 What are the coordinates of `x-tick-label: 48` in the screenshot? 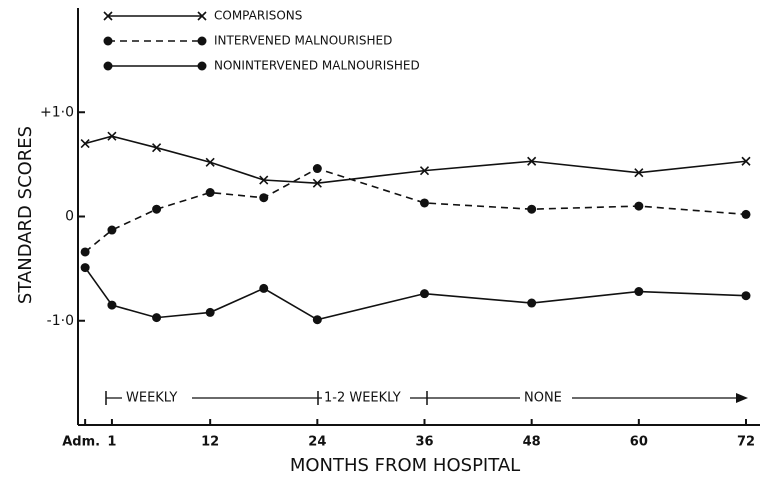 It's located at (532, 442).